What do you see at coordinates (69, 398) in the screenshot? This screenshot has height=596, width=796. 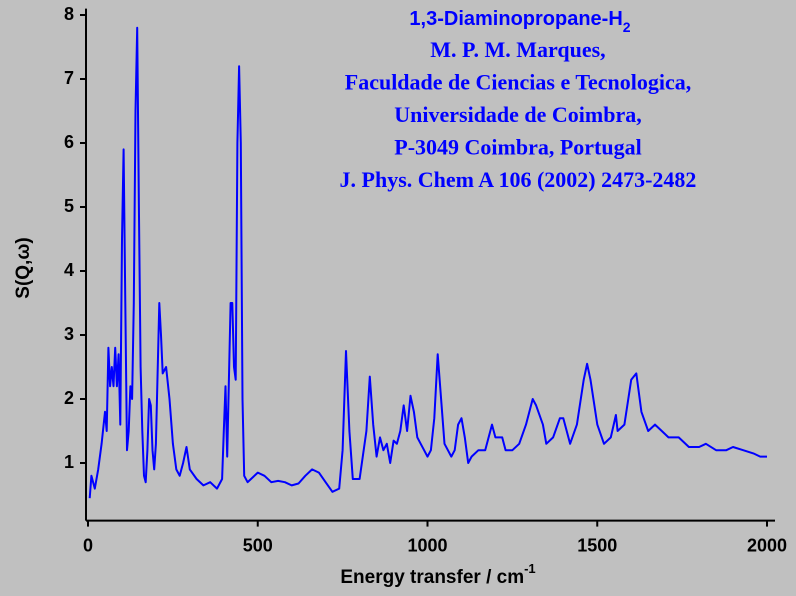 I see `y-tick-label: 2` at bounding box center [69, 398].